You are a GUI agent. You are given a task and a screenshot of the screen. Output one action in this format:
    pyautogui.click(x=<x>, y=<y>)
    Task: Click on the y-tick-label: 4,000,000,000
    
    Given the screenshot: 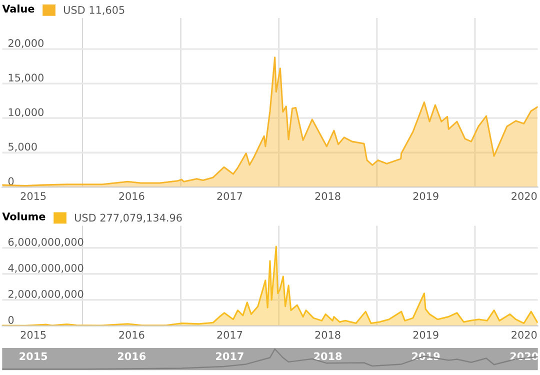 What is the action you would take?
    pyautogui.click(x=46, y=268)
    